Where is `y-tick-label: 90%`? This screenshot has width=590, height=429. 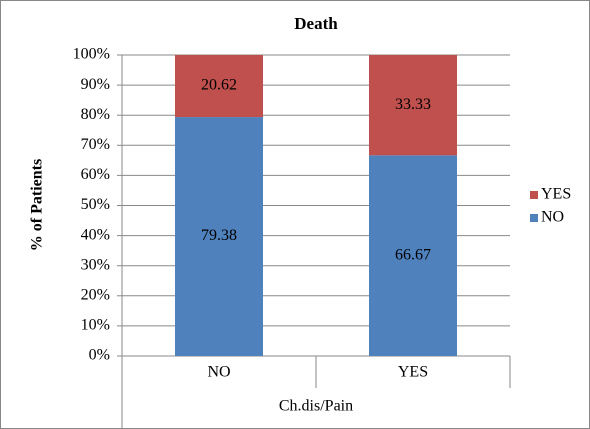 y-tick-label: 90% is located at coordinates (95, 84).